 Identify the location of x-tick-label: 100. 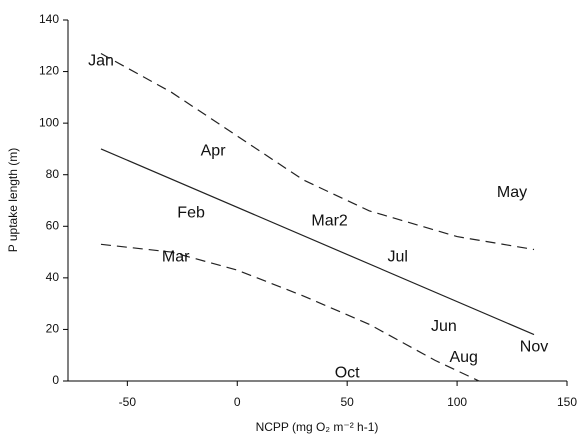
(457, 402).